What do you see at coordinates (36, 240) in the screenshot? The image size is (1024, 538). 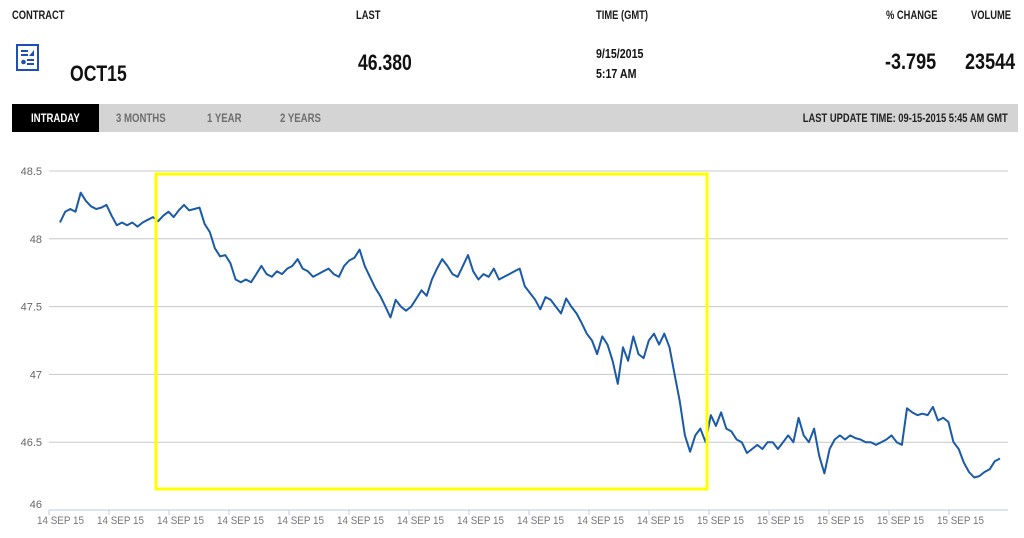 I see `svg-text: 48` at bounding box center [36, 240].